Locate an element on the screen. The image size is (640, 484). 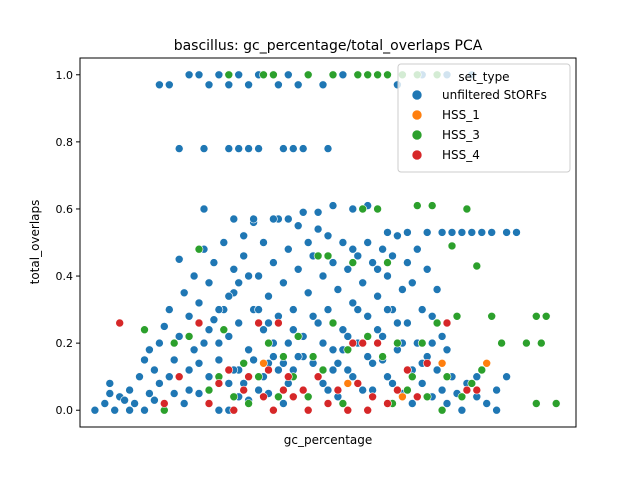
x-axis-label: gc_percentage is located at coordinates (328, 440).